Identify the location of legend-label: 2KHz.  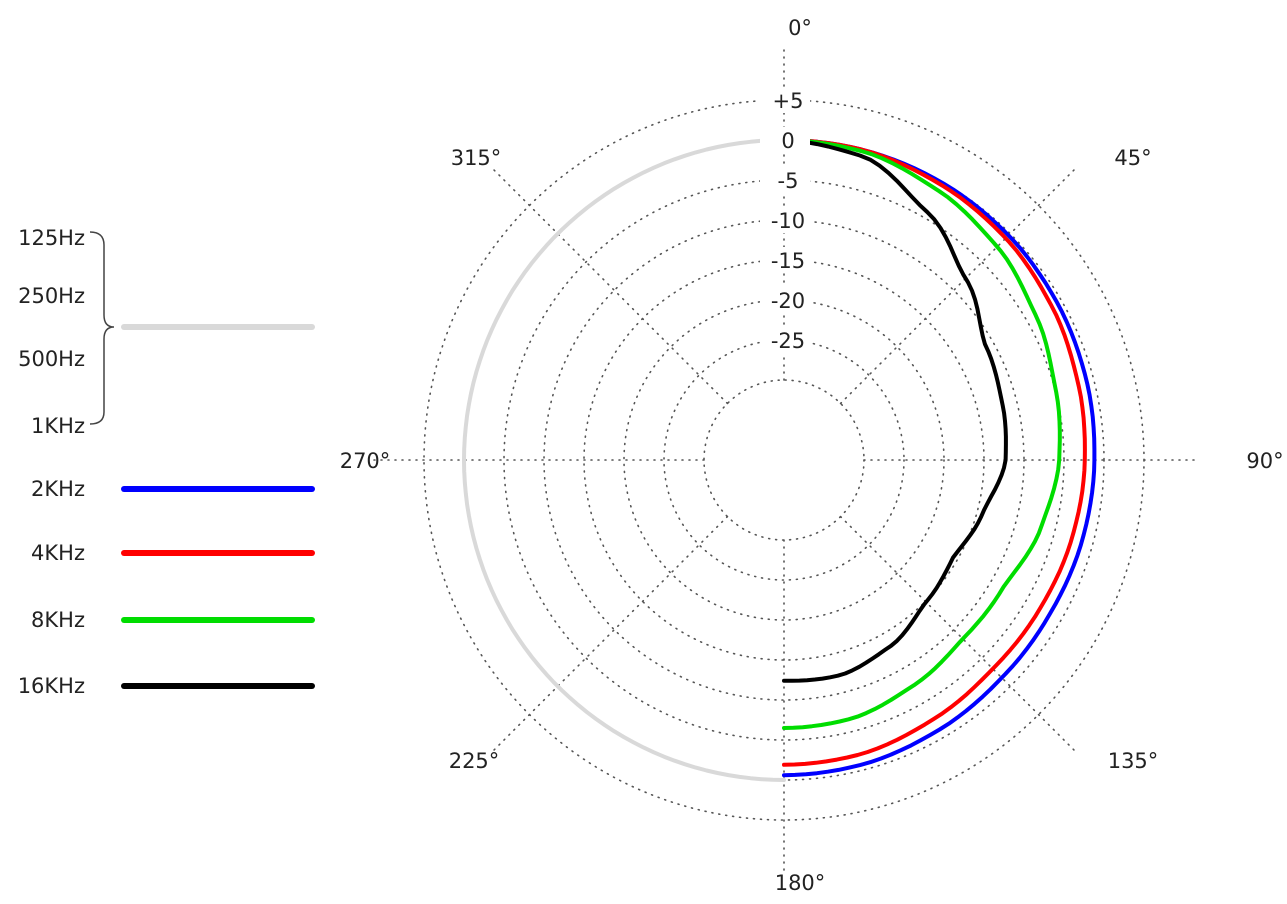
(58, 489).